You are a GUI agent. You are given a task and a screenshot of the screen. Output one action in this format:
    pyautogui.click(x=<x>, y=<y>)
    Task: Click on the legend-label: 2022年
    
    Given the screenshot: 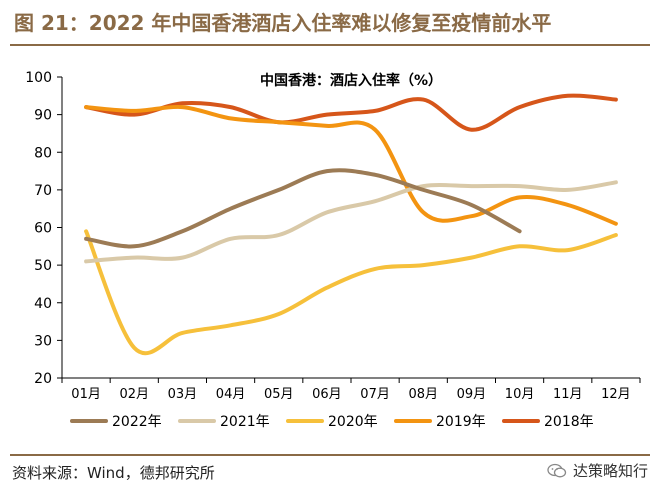 What is the action you would take?
    pyautogui.click(x=137, y=422)
    